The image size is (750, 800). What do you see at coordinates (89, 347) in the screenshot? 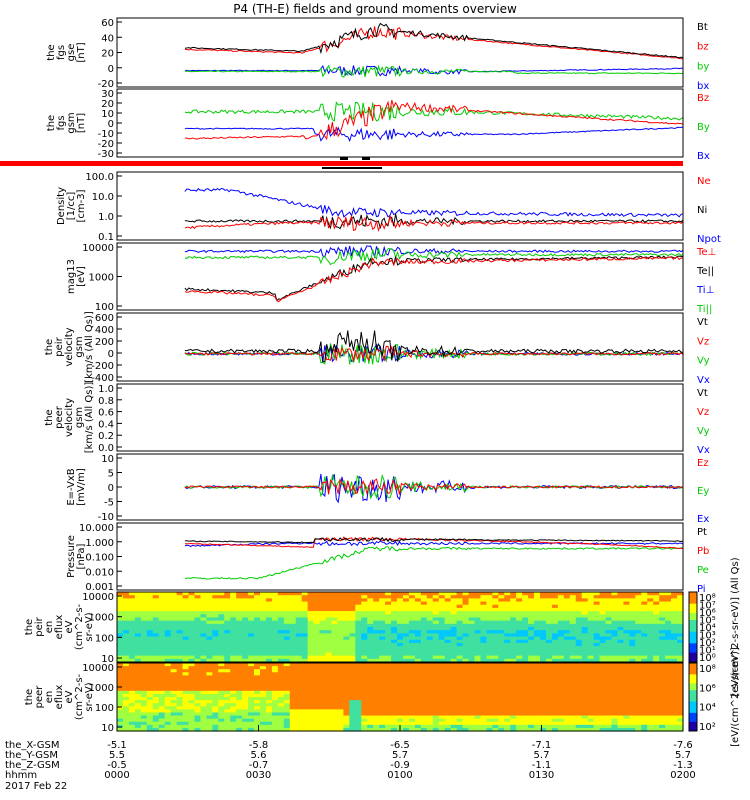
I see `ylabel-peir_vel: [km/s (All Qs)]` at bounding box center [89, 347].